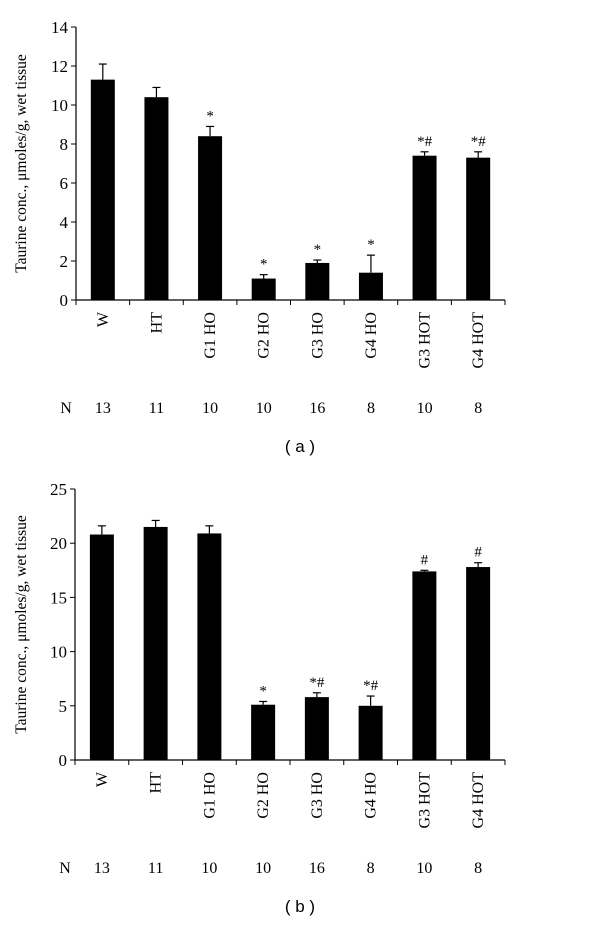  What do you see at coordinates (58, 543) in the screenshot?
I see `y-tick-label: 20` at bounding box center [58, 543].